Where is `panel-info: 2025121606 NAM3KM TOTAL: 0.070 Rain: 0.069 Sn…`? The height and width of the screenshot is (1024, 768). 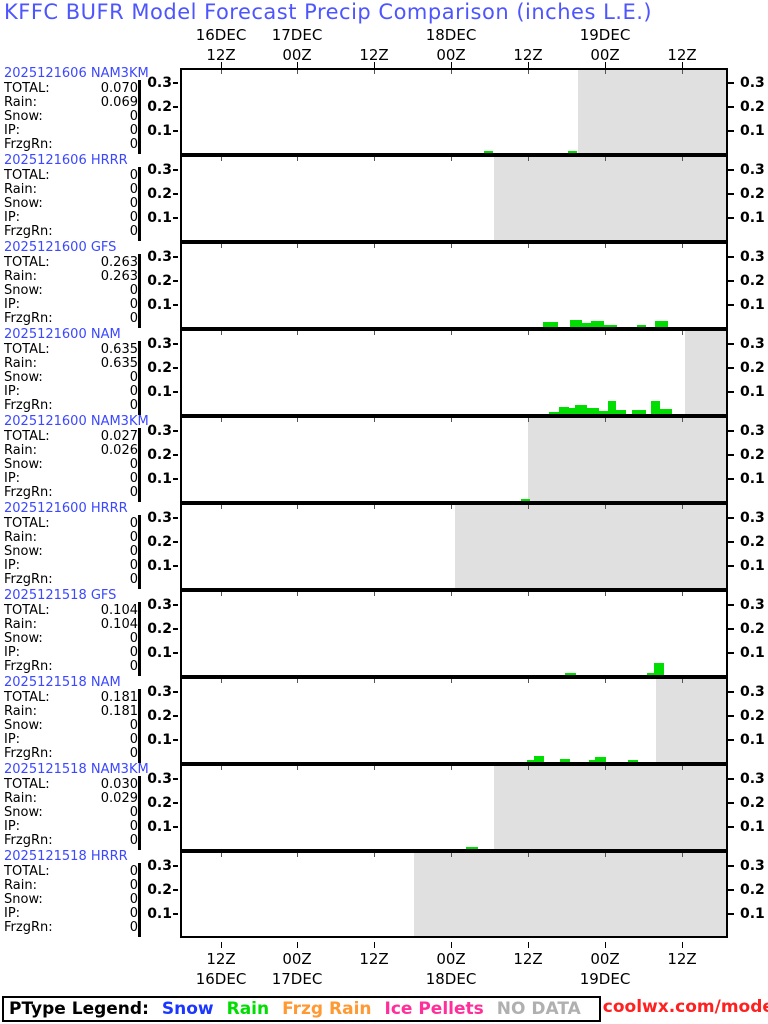
panel-info: 2025121606 NAM3KM TOTAL: 0.070 Rain: 0.069 Sn… is located at coordinates (75, 110).